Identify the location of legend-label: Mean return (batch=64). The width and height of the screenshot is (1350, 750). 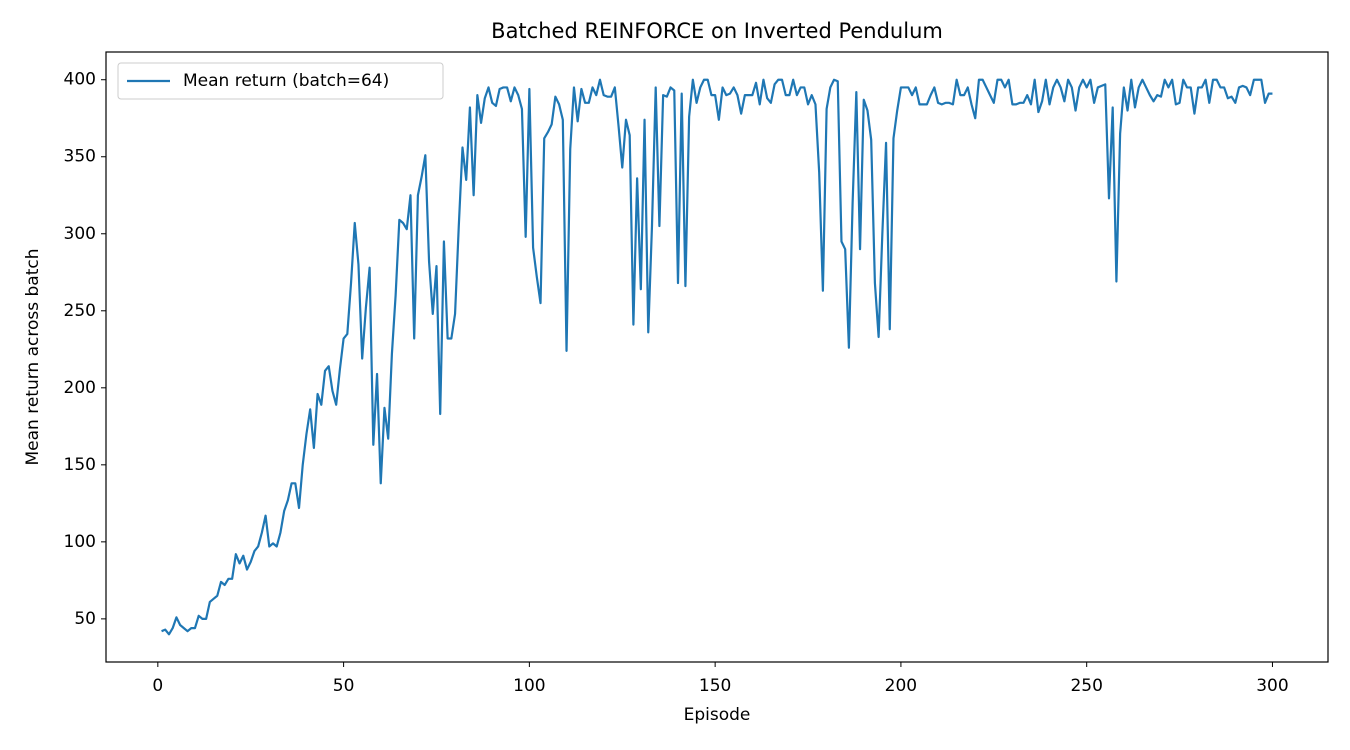
(286, 81).